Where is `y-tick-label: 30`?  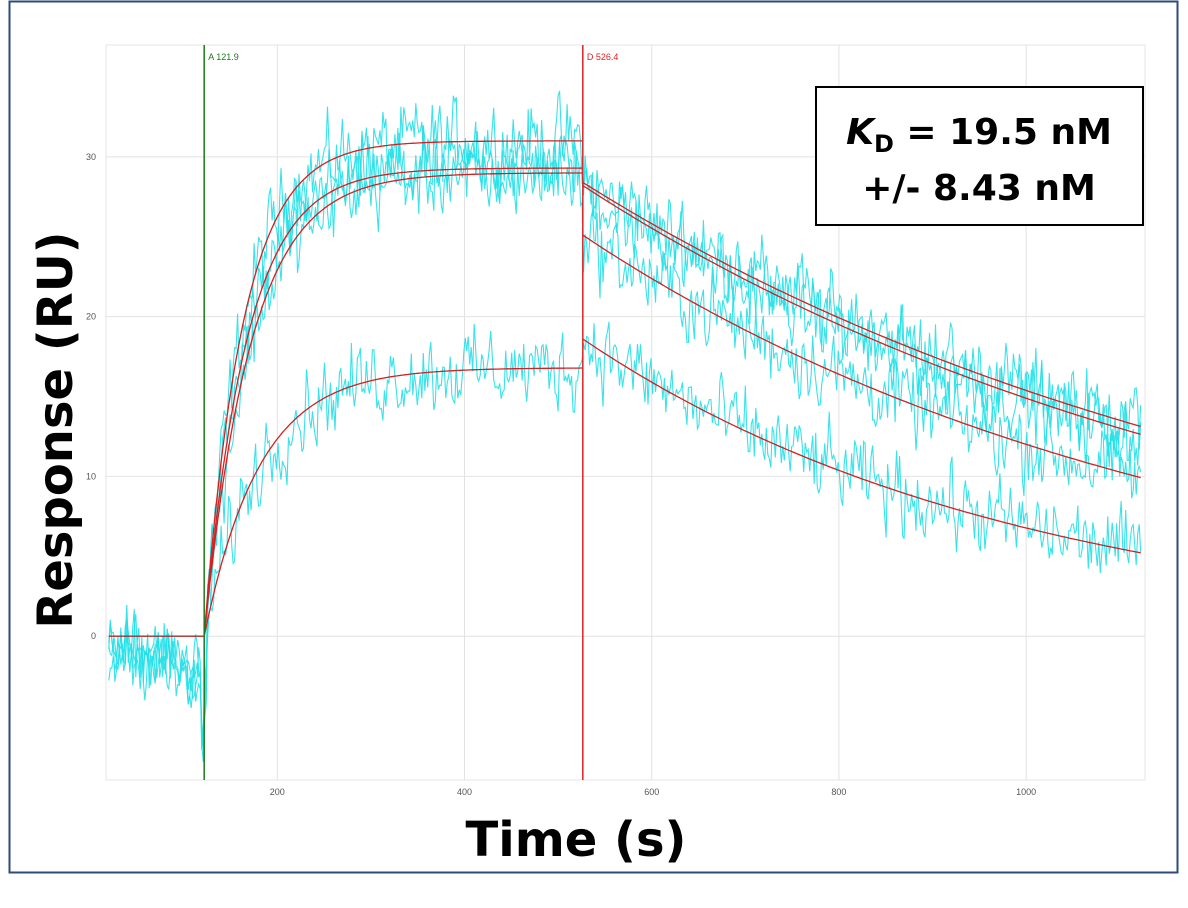 y-tick-label: 30 is located at coordinates (91, 157).